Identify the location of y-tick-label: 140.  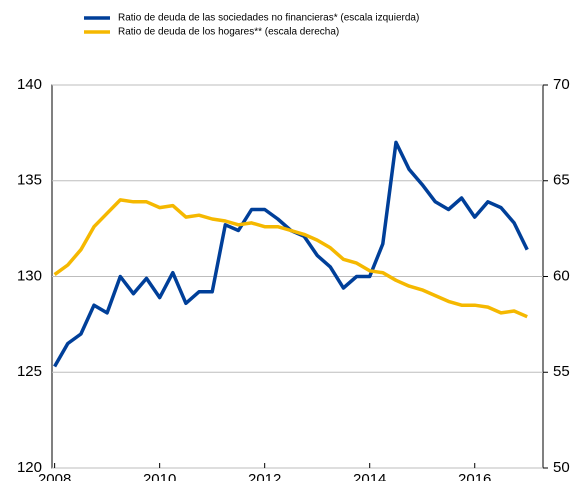
(29, 84).